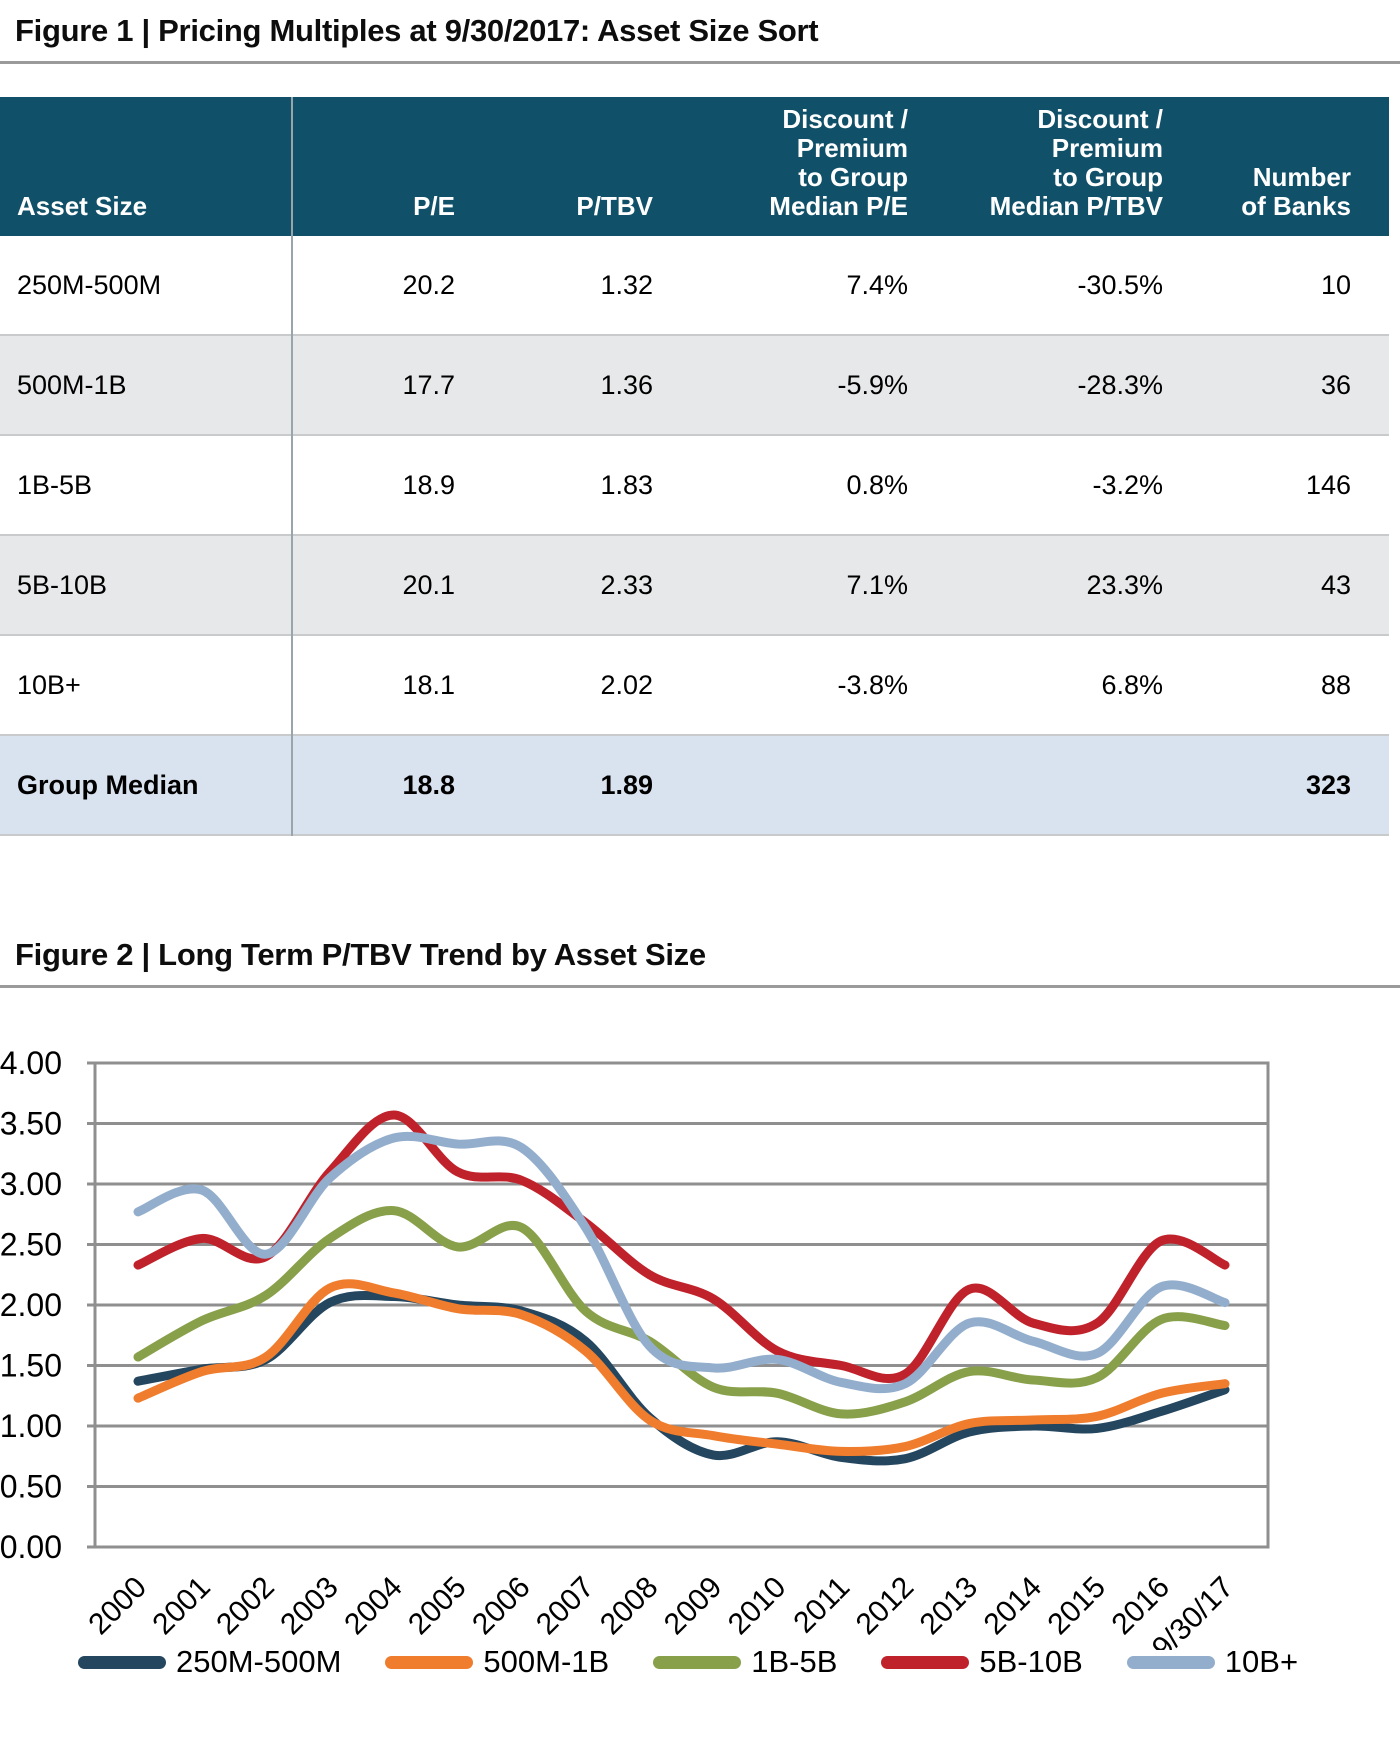 The width and height of the screenshot is (1400, 1753). What do you see at coordinates (428, 484) in the screenshot?
I see `value-cell: 18.9` at bounding box center [428, 484].